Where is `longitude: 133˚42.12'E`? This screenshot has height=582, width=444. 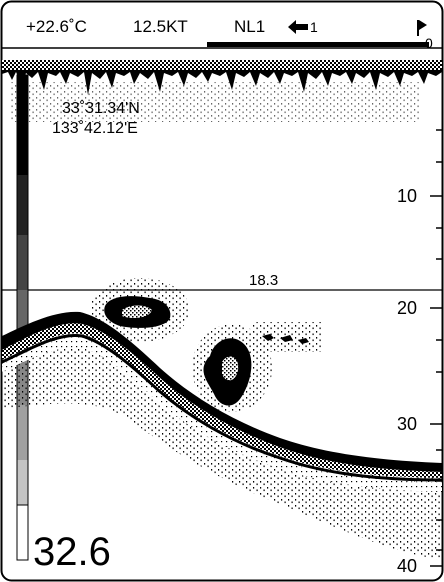
longitude: 133˚42.12'E is located at coordinates (95, 128).